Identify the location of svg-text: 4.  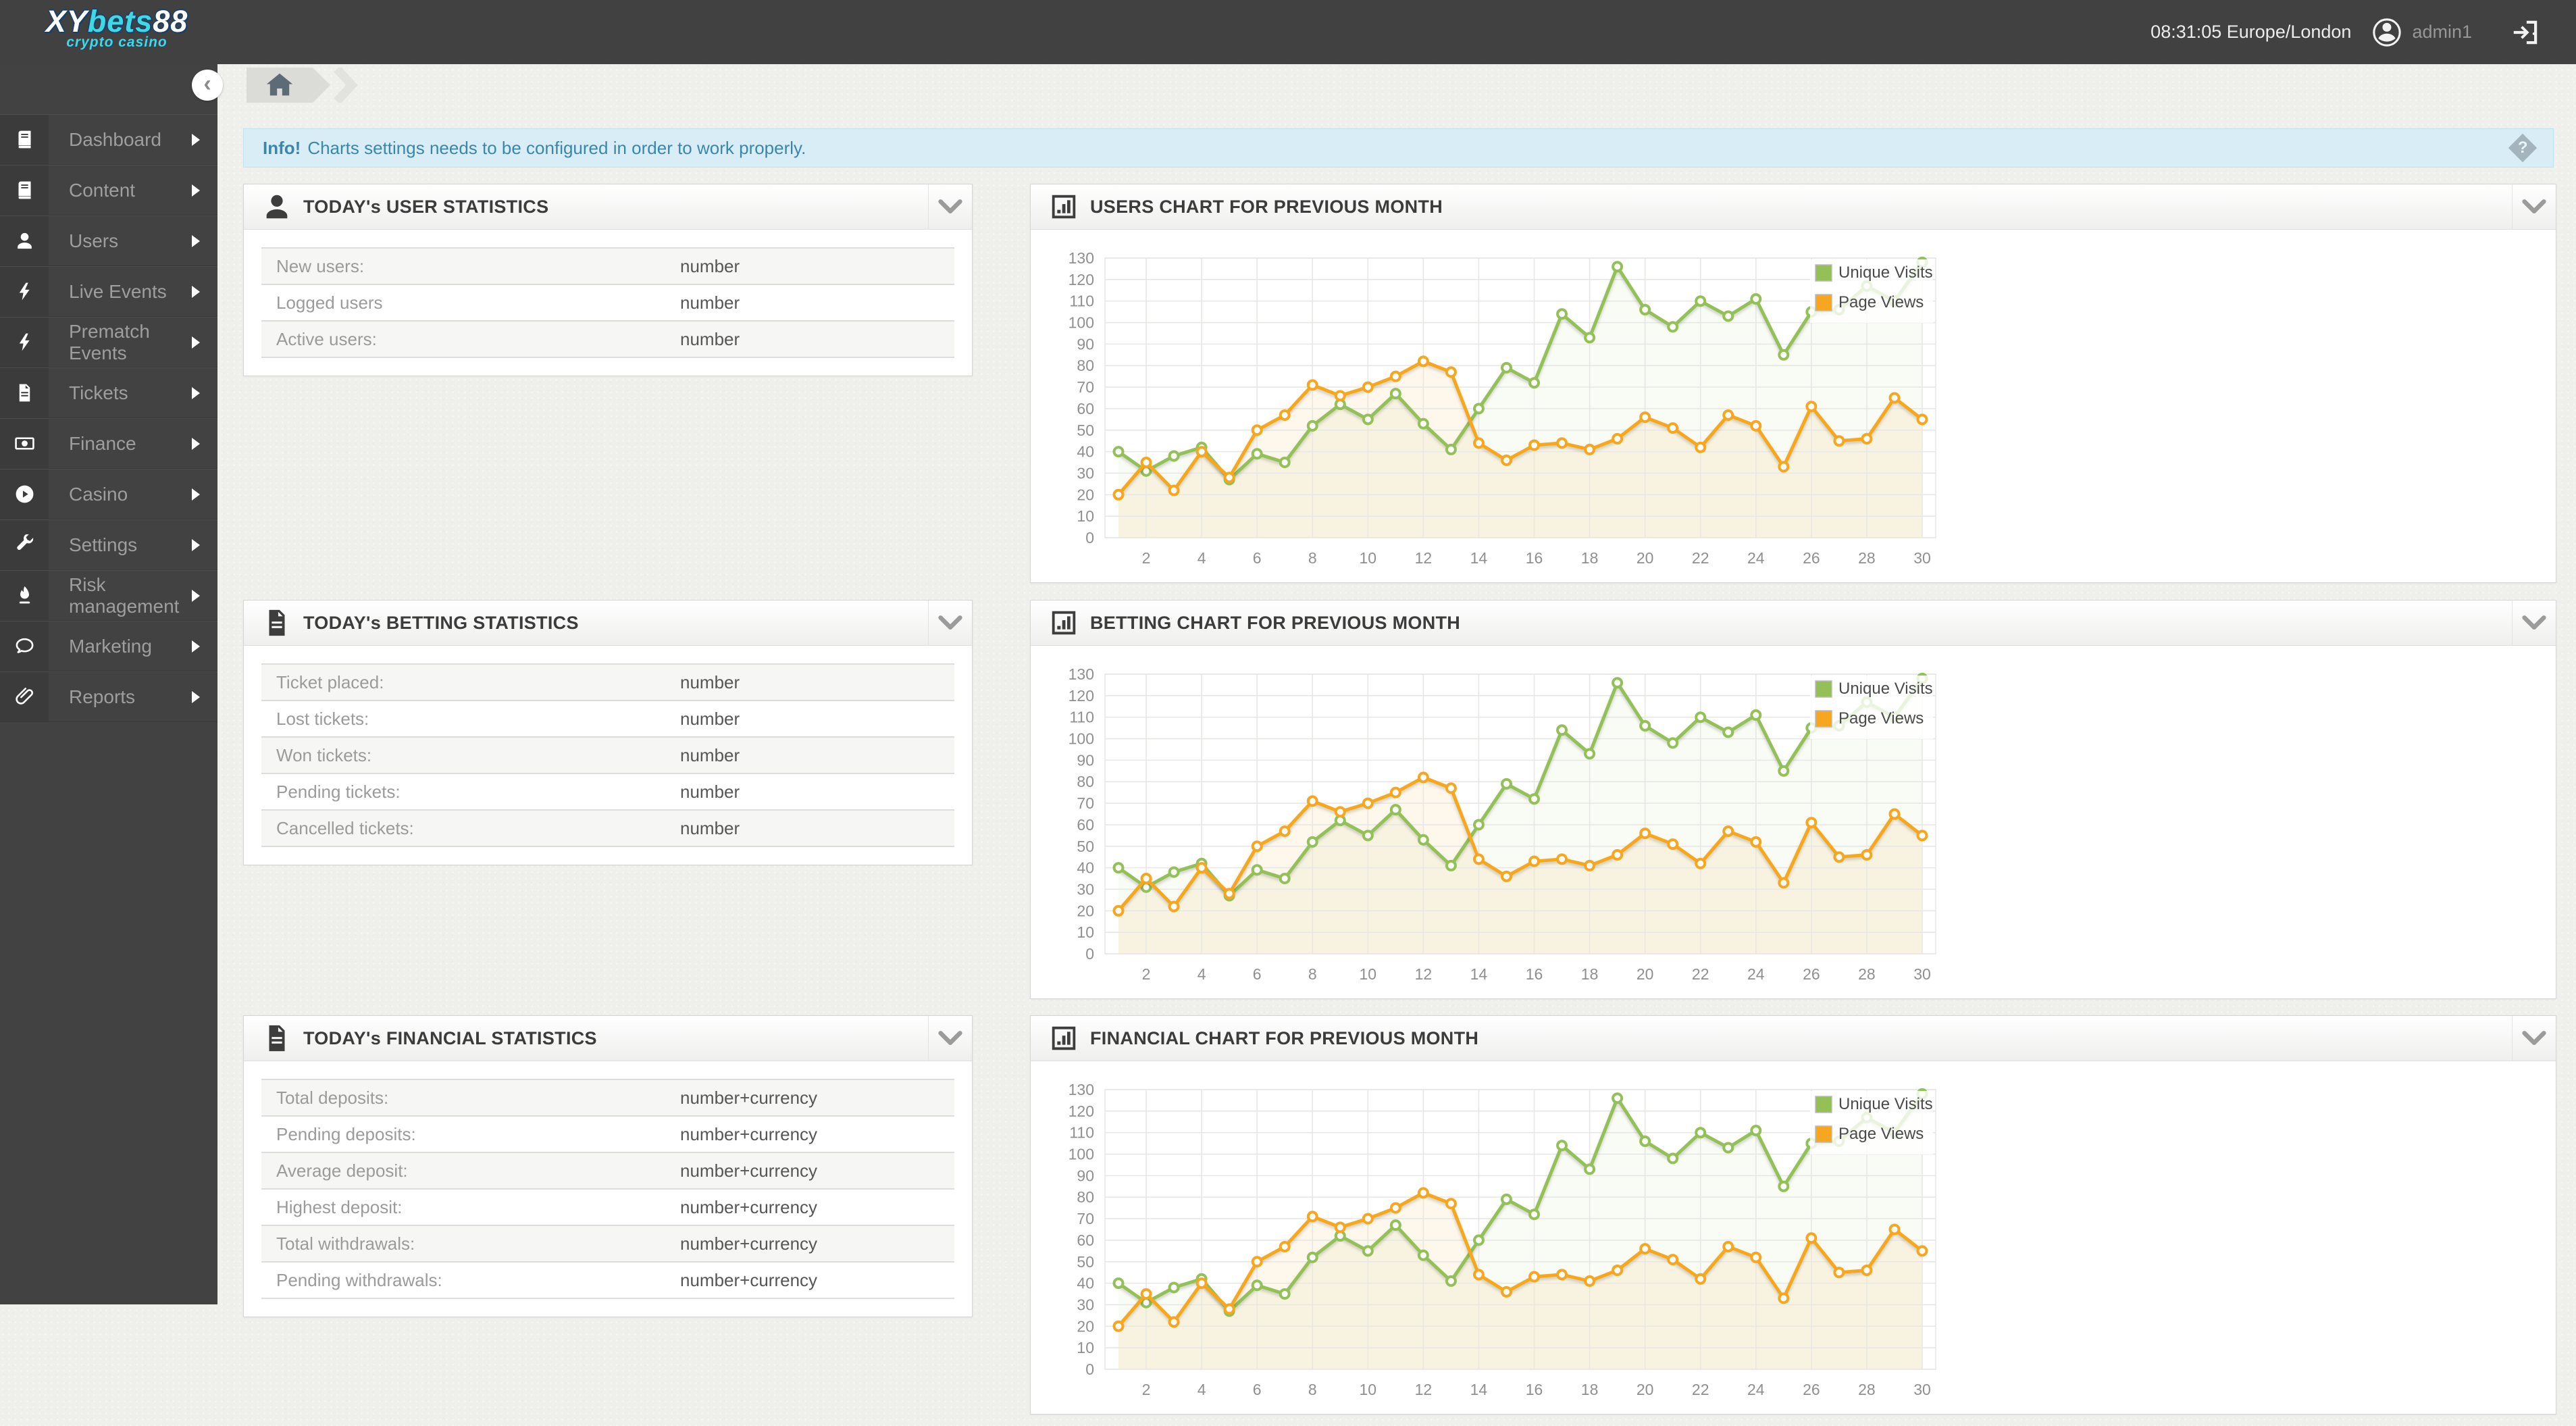
(1201, 558).